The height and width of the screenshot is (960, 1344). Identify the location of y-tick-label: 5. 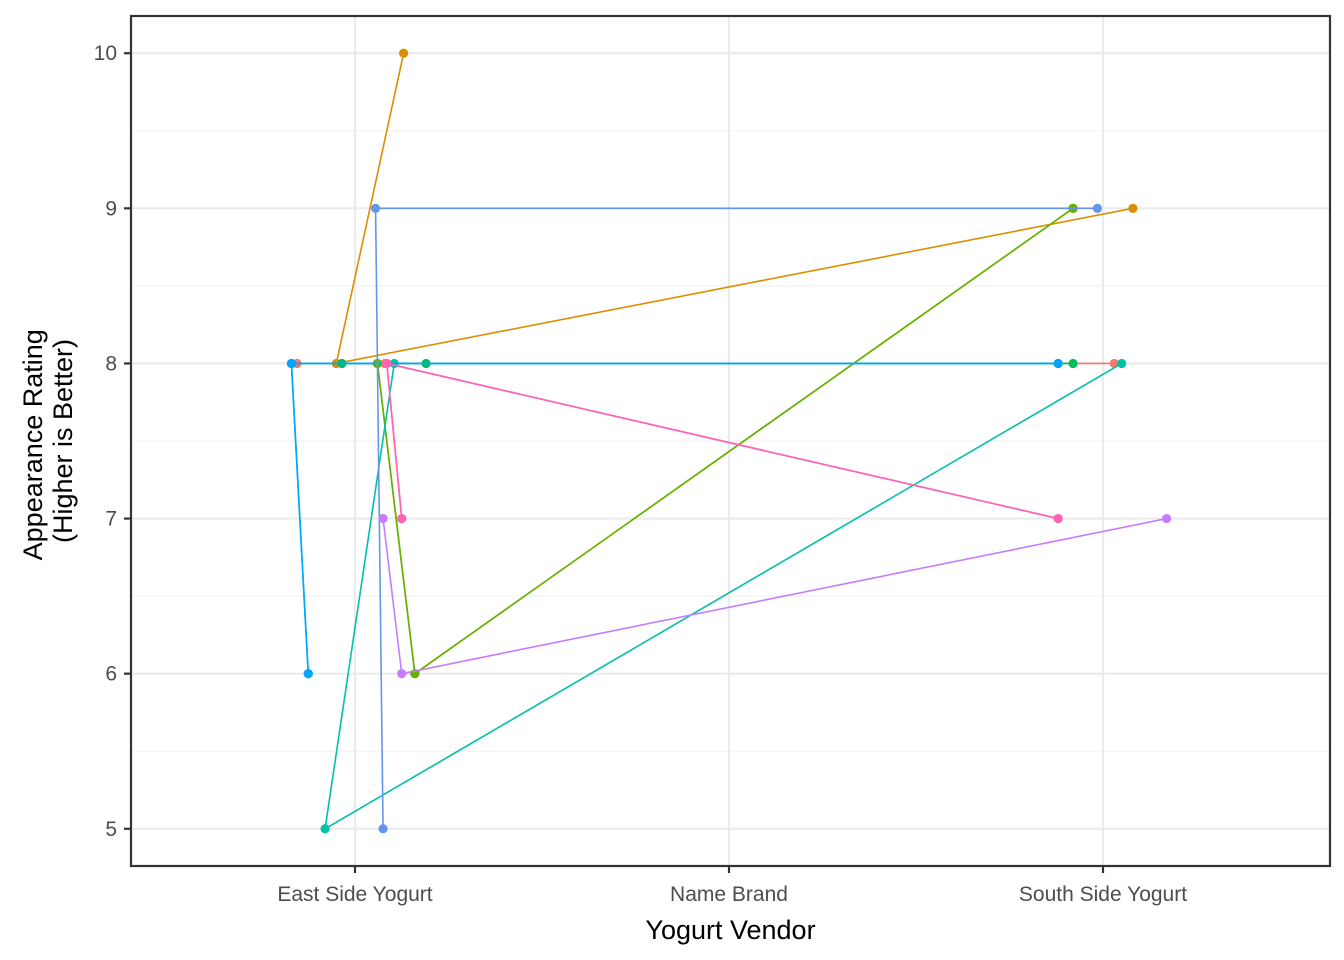
(111, 829).